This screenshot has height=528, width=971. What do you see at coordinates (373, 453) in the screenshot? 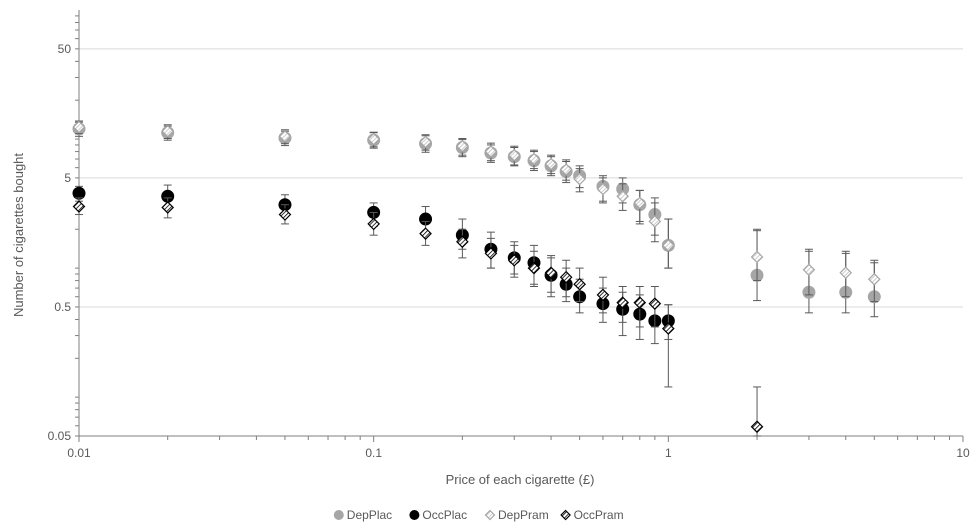
I see `x-tick-label: 0.1` at bounding box center [373, 453].